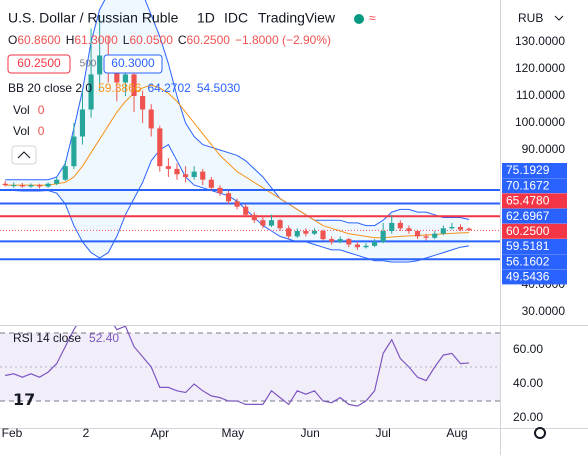  What do you see at coordinates (39, 40) in the screenshot?
I see `ohlc-value: 60.8600` at bounding box center [39, 40].